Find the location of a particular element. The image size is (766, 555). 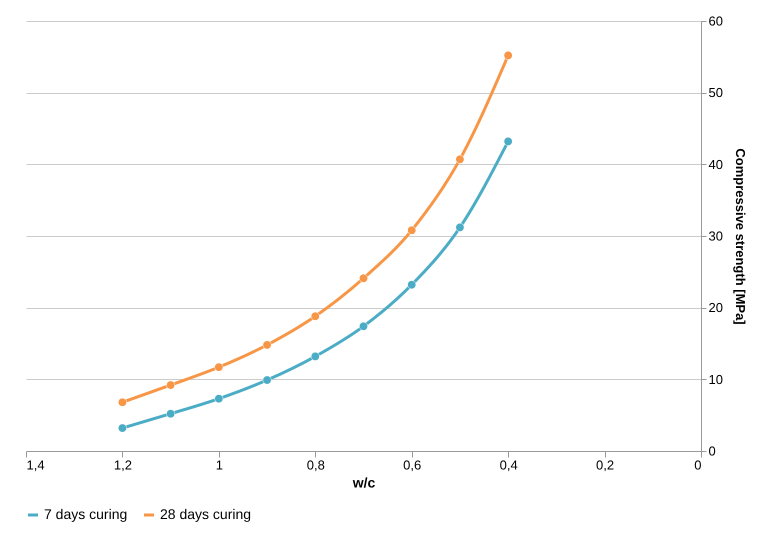

x-axis-title: w/c is located at coordinates (364, 482).